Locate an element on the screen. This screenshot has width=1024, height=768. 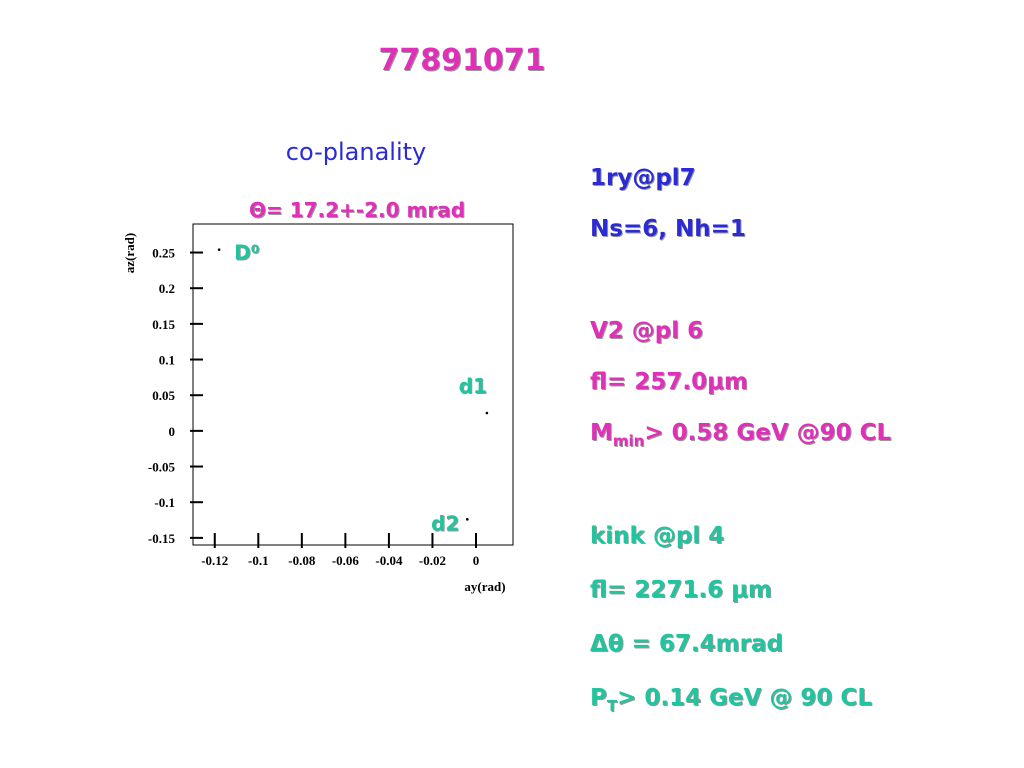
text-segment: > 0.14 GeV @ 90 CL is located at coordinates (744, 698).